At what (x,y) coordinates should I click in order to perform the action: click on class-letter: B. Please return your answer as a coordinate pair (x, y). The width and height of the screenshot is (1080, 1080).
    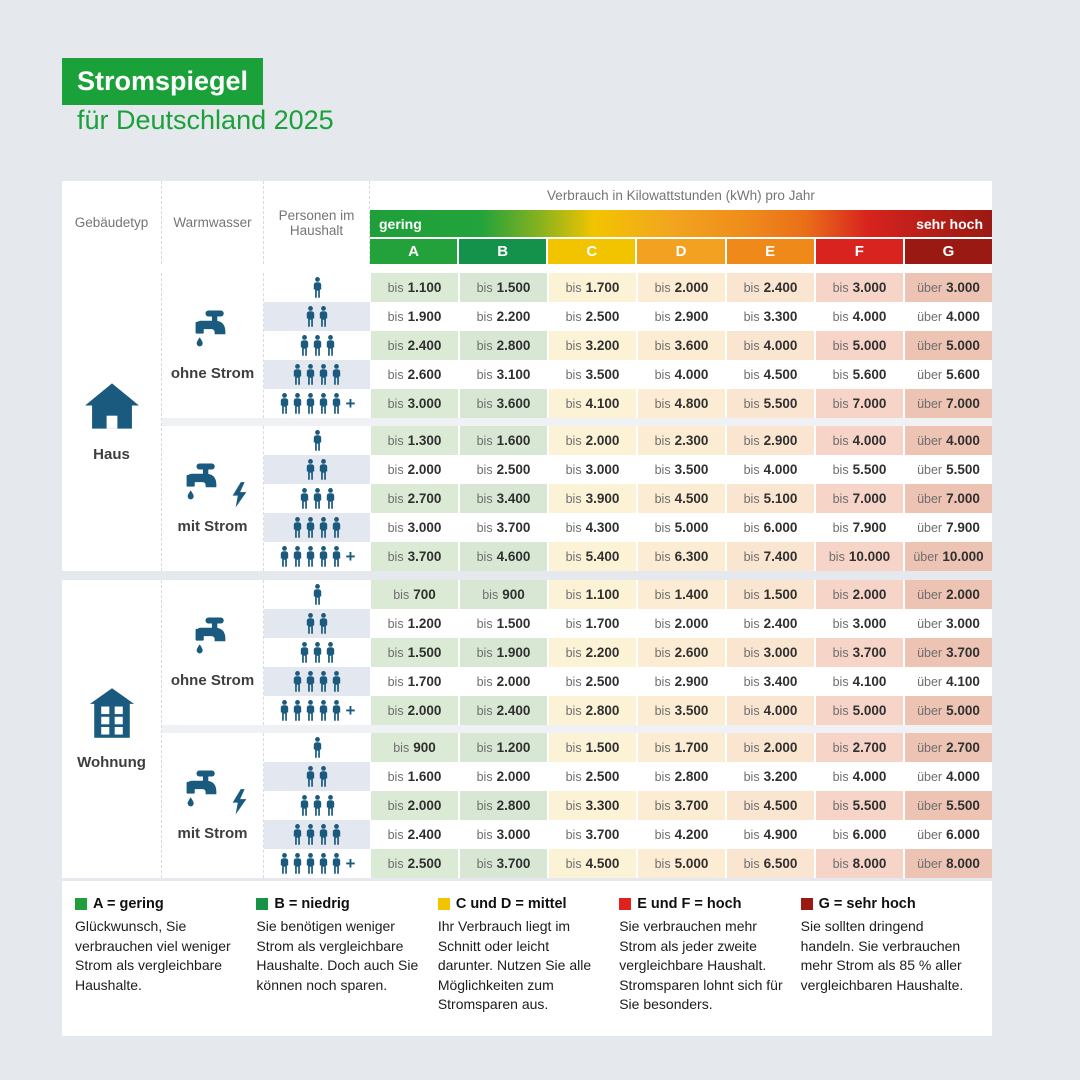
    Looking at the image, I should click on (503, 251).